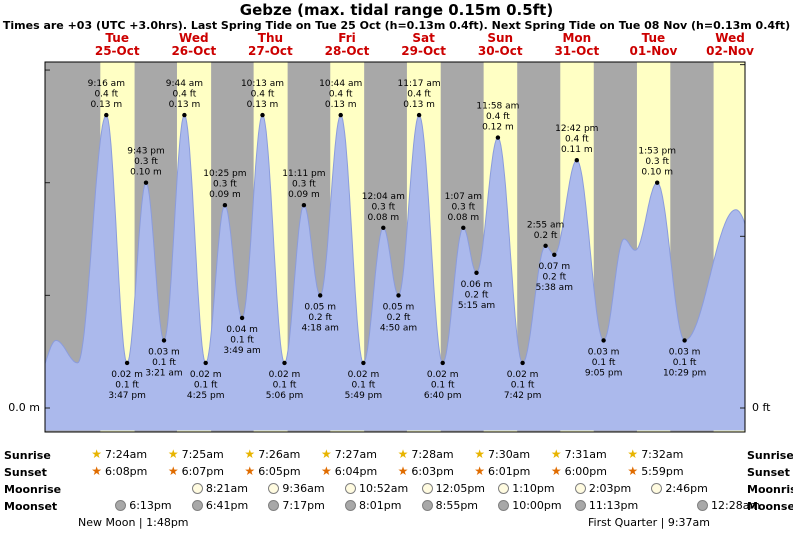 The width and height of the screenshot is (793, 539). What do you see at coordinates (432, 471) in the screenshot?
I see `sunset-time: 6:03pm` at bounding box center [432, 471].